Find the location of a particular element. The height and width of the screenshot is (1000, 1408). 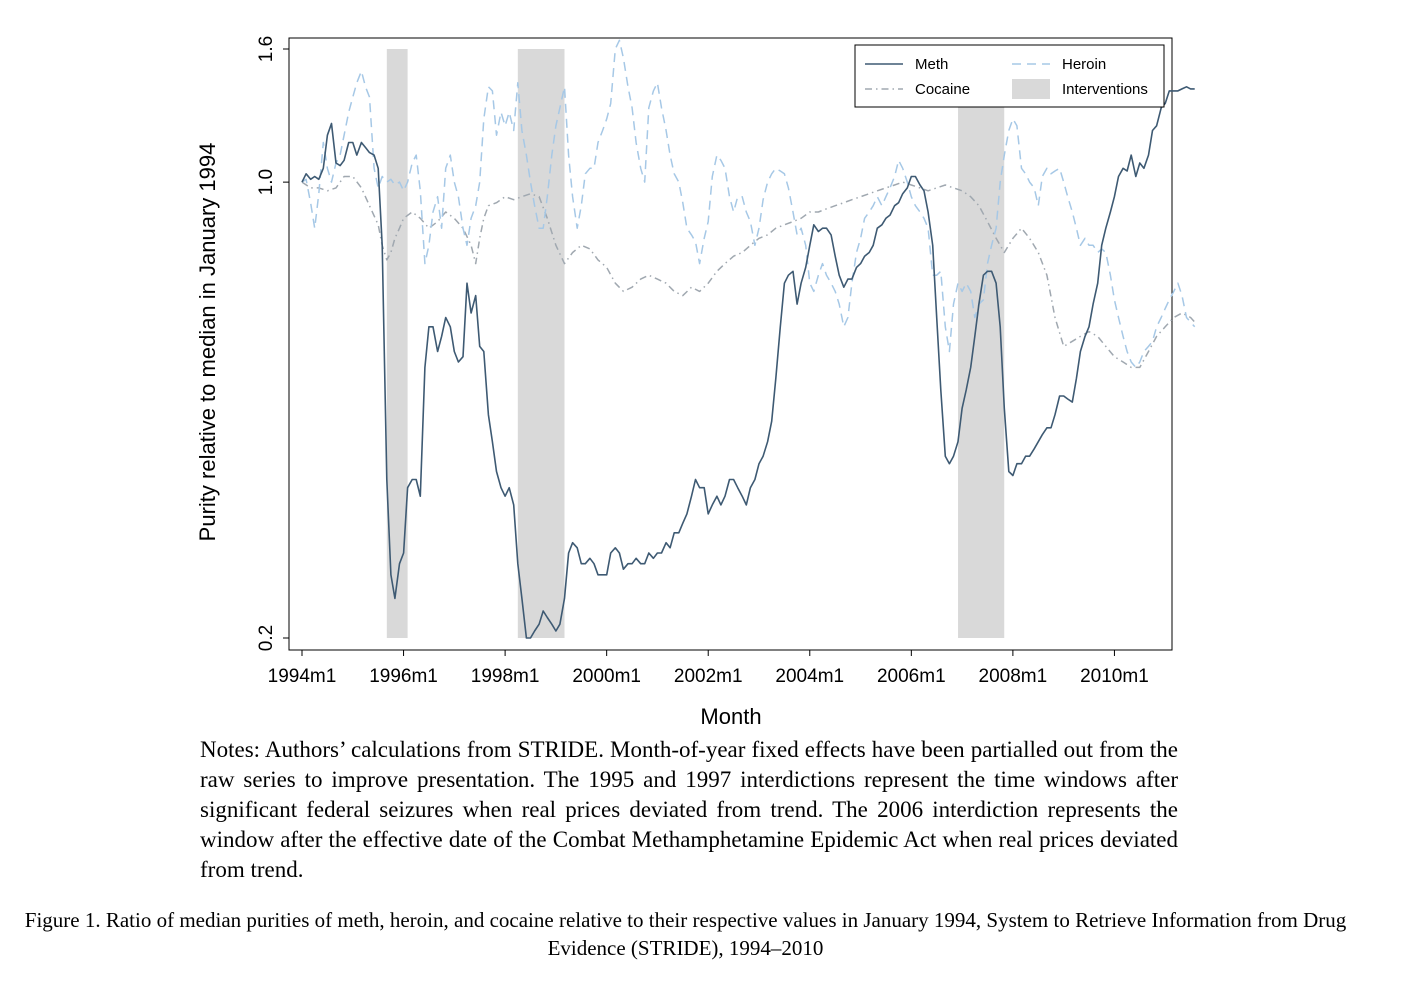

legend-swatch-interventions is located at coordinates (1031, 89).